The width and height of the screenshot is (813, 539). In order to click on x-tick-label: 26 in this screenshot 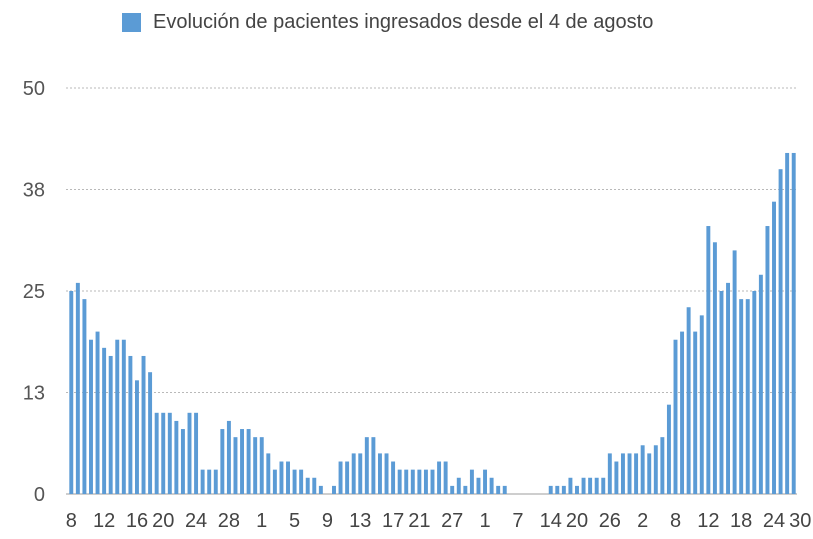, I will do `click(610, 521)`.